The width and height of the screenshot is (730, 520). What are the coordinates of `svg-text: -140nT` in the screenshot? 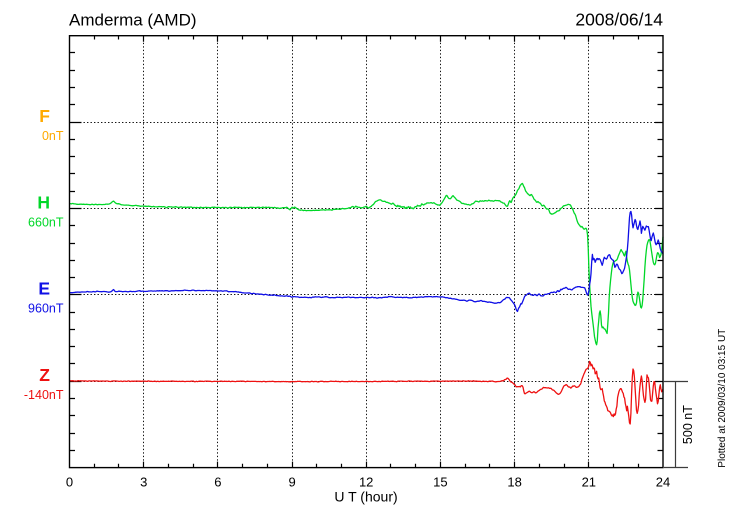 It's located at (44, 395).